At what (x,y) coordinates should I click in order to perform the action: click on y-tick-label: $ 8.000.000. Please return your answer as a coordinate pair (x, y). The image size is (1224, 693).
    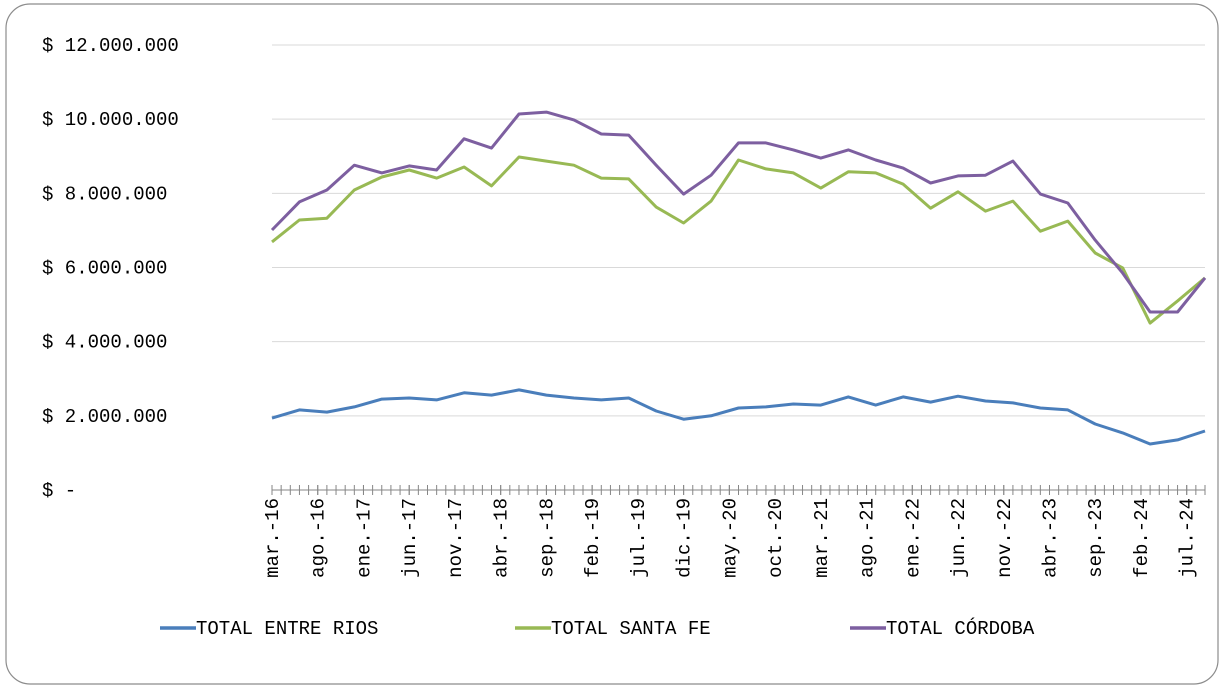
    Looking at the image, I should click on (104, 194).